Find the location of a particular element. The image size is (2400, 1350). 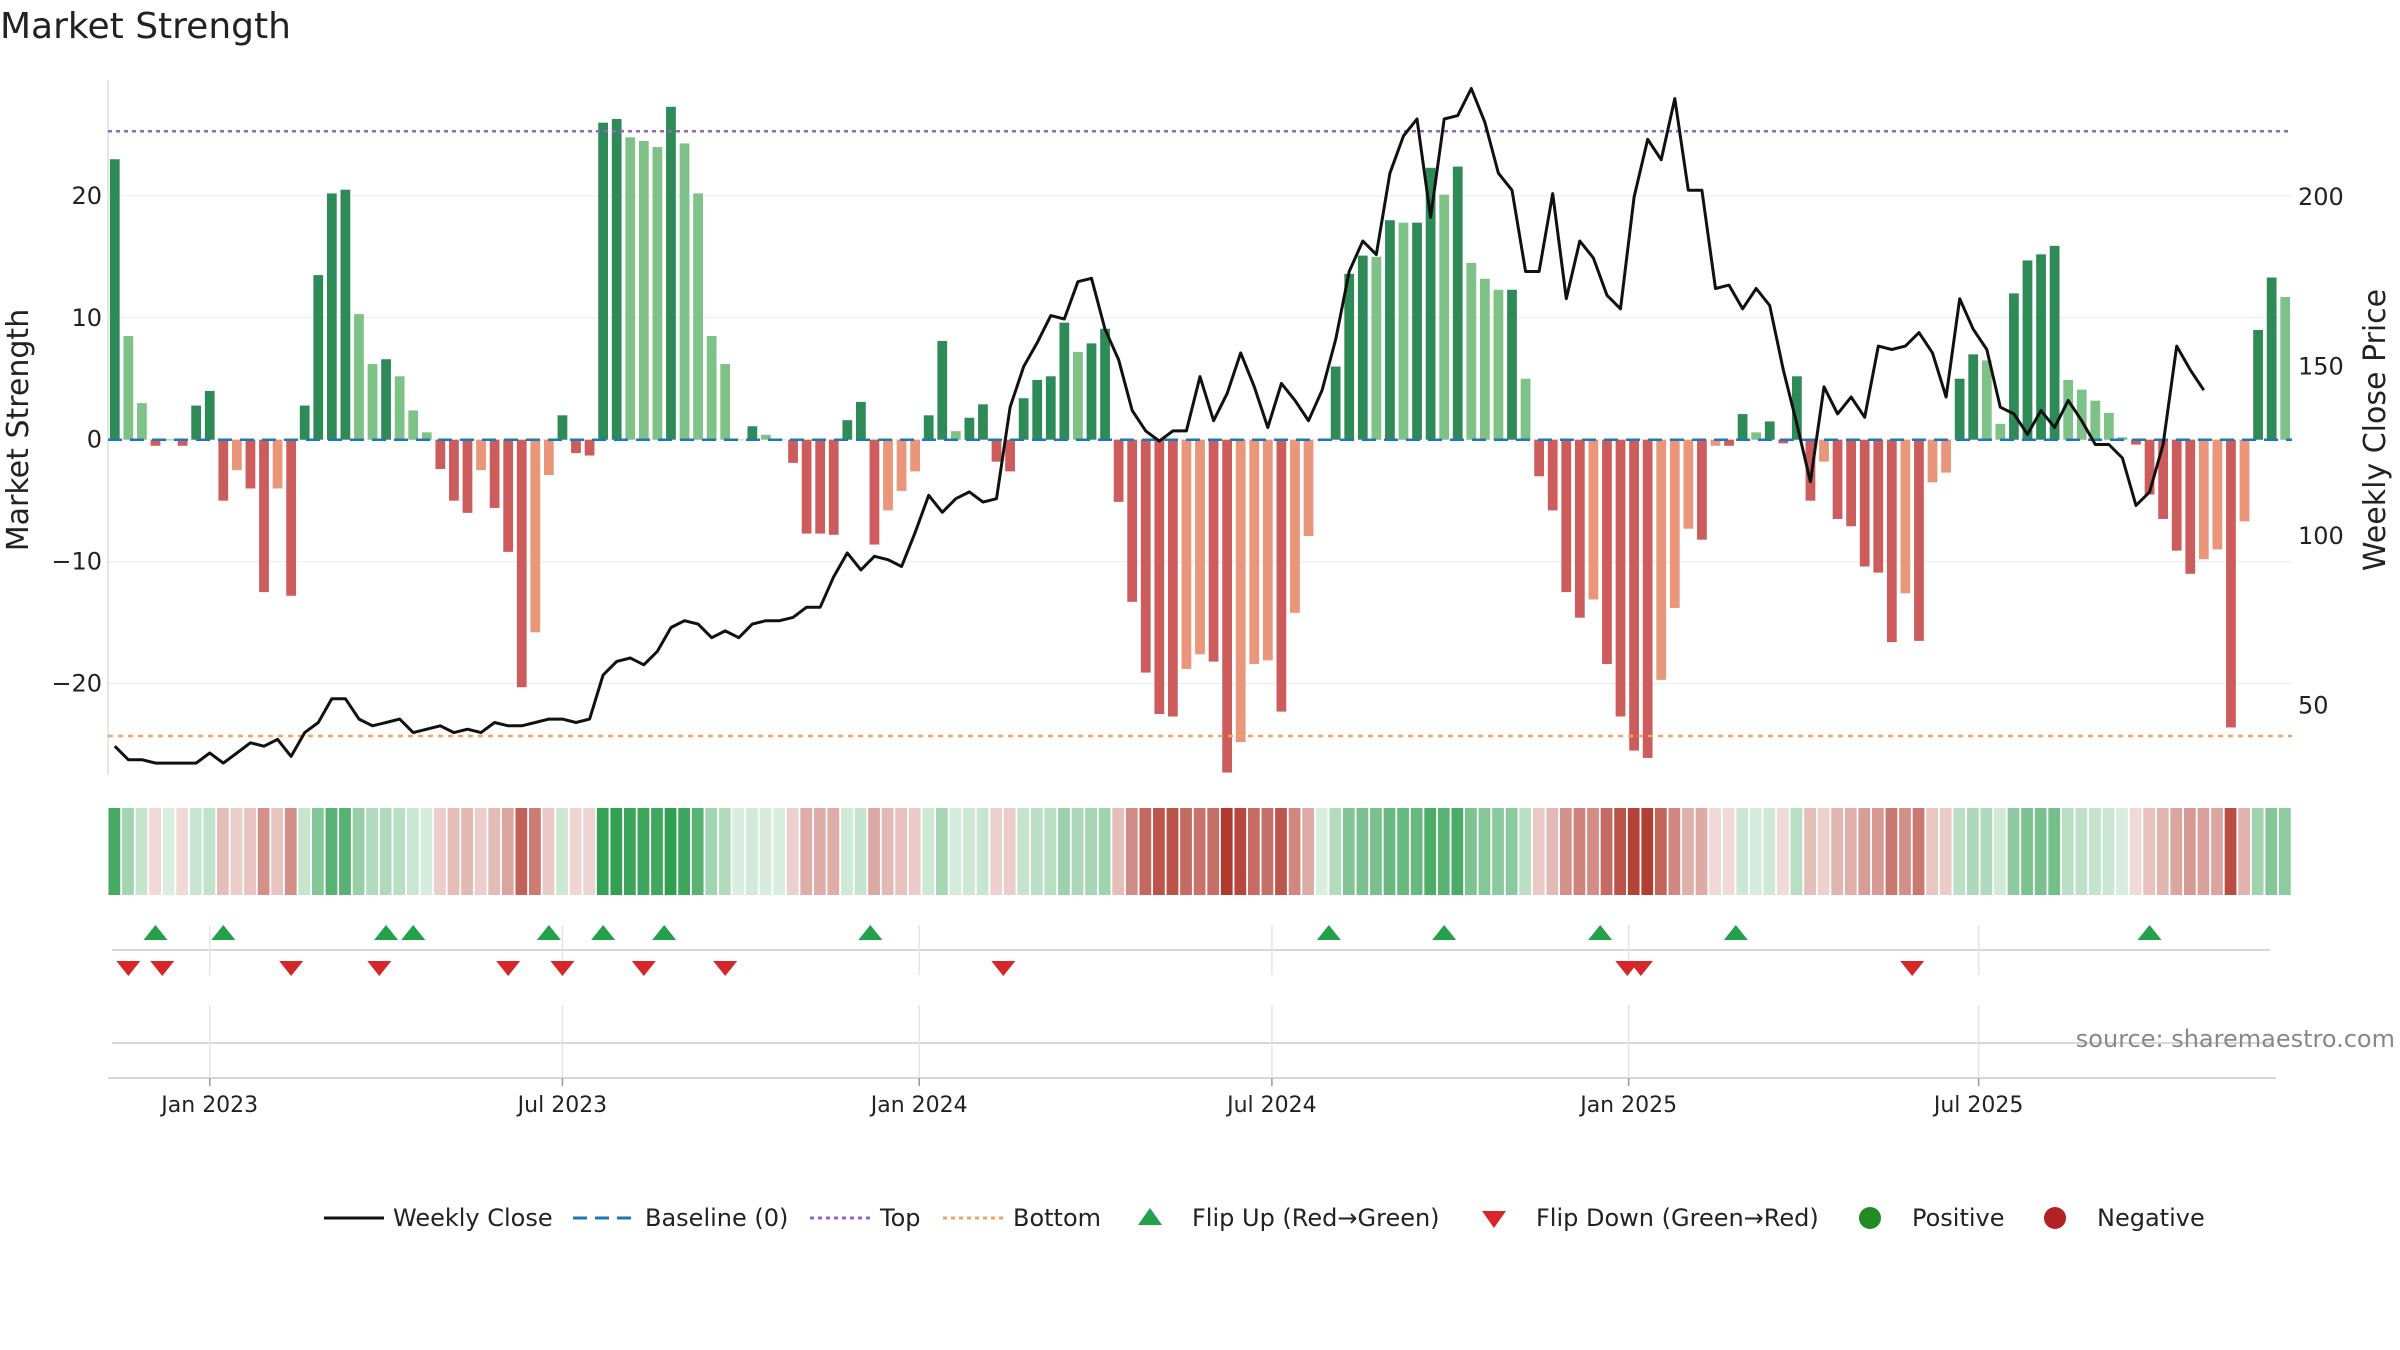

chart-title: Market Strength is located at coordinates (145, 26).